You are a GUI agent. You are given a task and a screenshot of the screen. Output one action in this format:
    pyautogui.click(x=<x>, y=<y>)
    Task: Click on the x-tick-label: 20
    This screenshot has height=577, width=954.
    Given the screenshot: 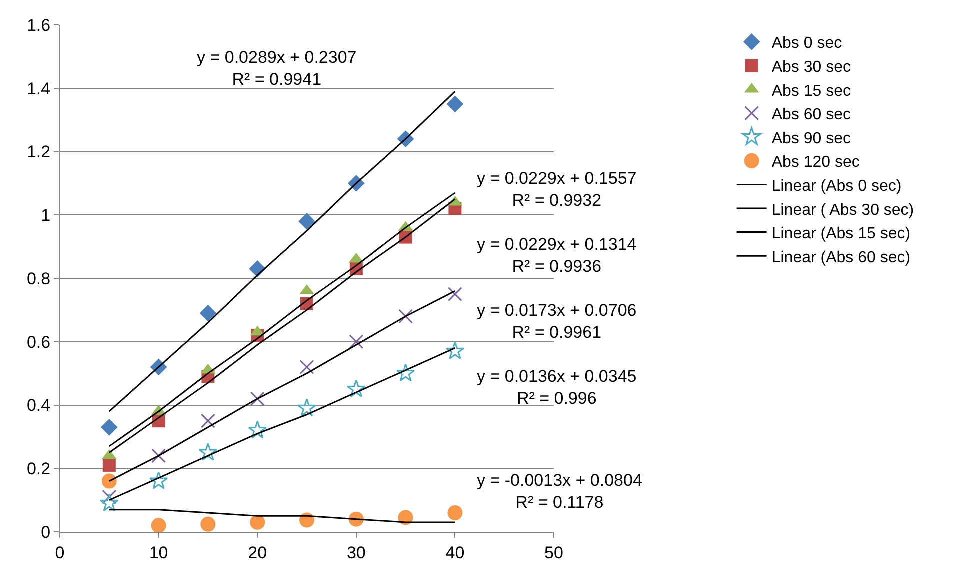 What is the action you would take?
    pyautogui.click(x=258, y=552)
    